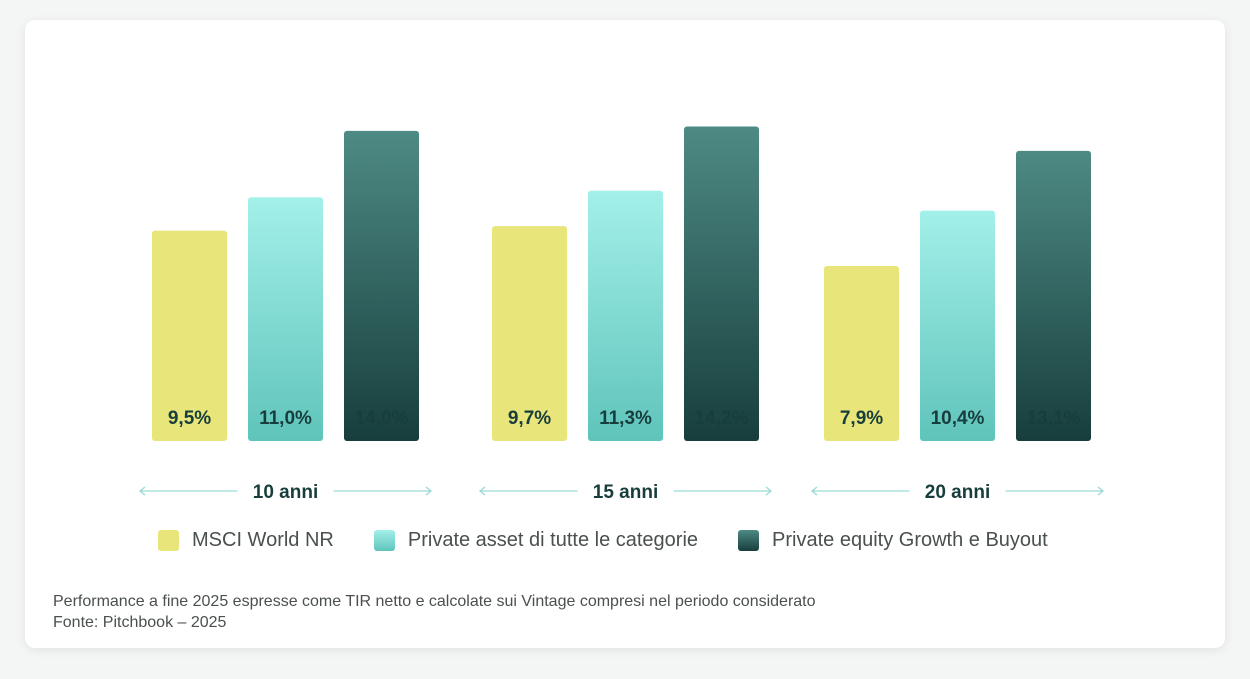 This screenshot has height=679, width=1250. What do you see at coordinates (168, 540) in the screenshot?
I see `legend-swatch-msci` at bounding box center [168, 540].